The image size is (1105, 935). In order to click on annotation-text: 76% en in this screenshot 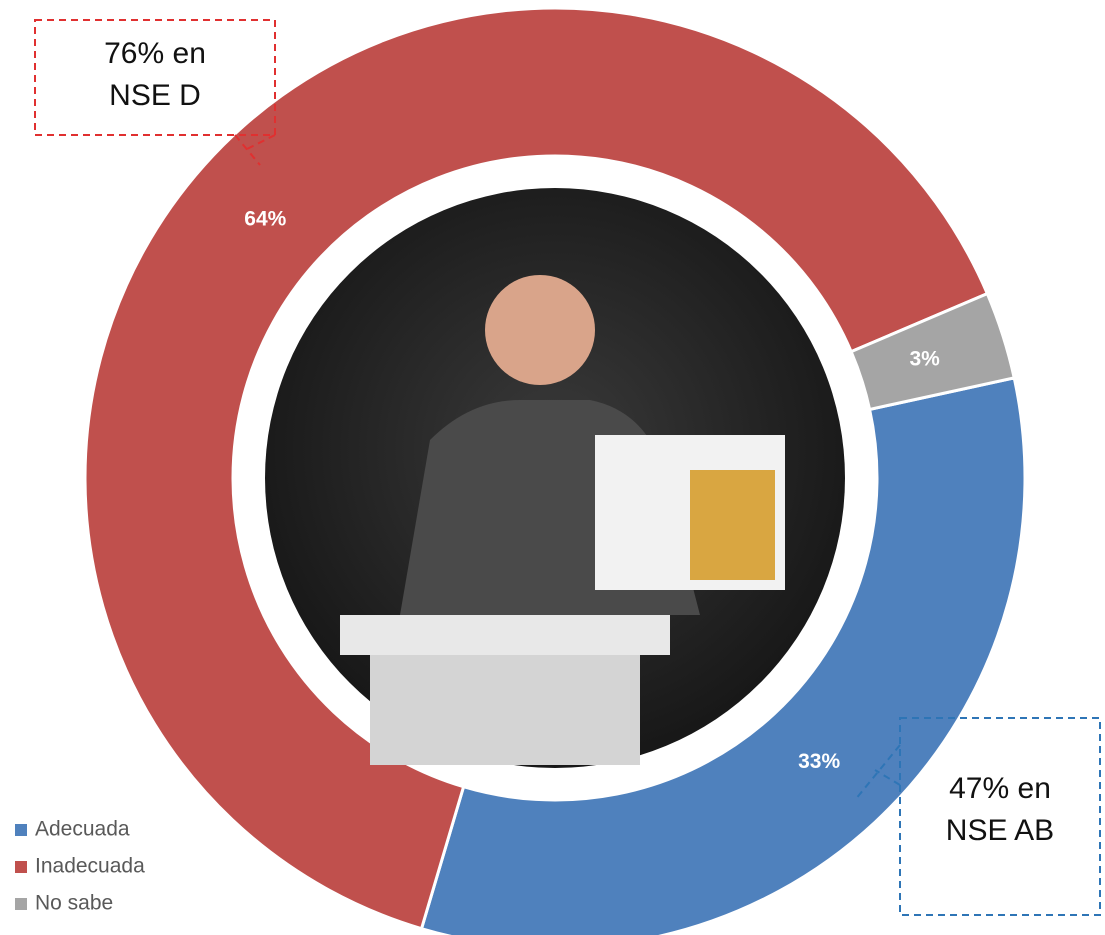, I will do `click(155, 53)`.